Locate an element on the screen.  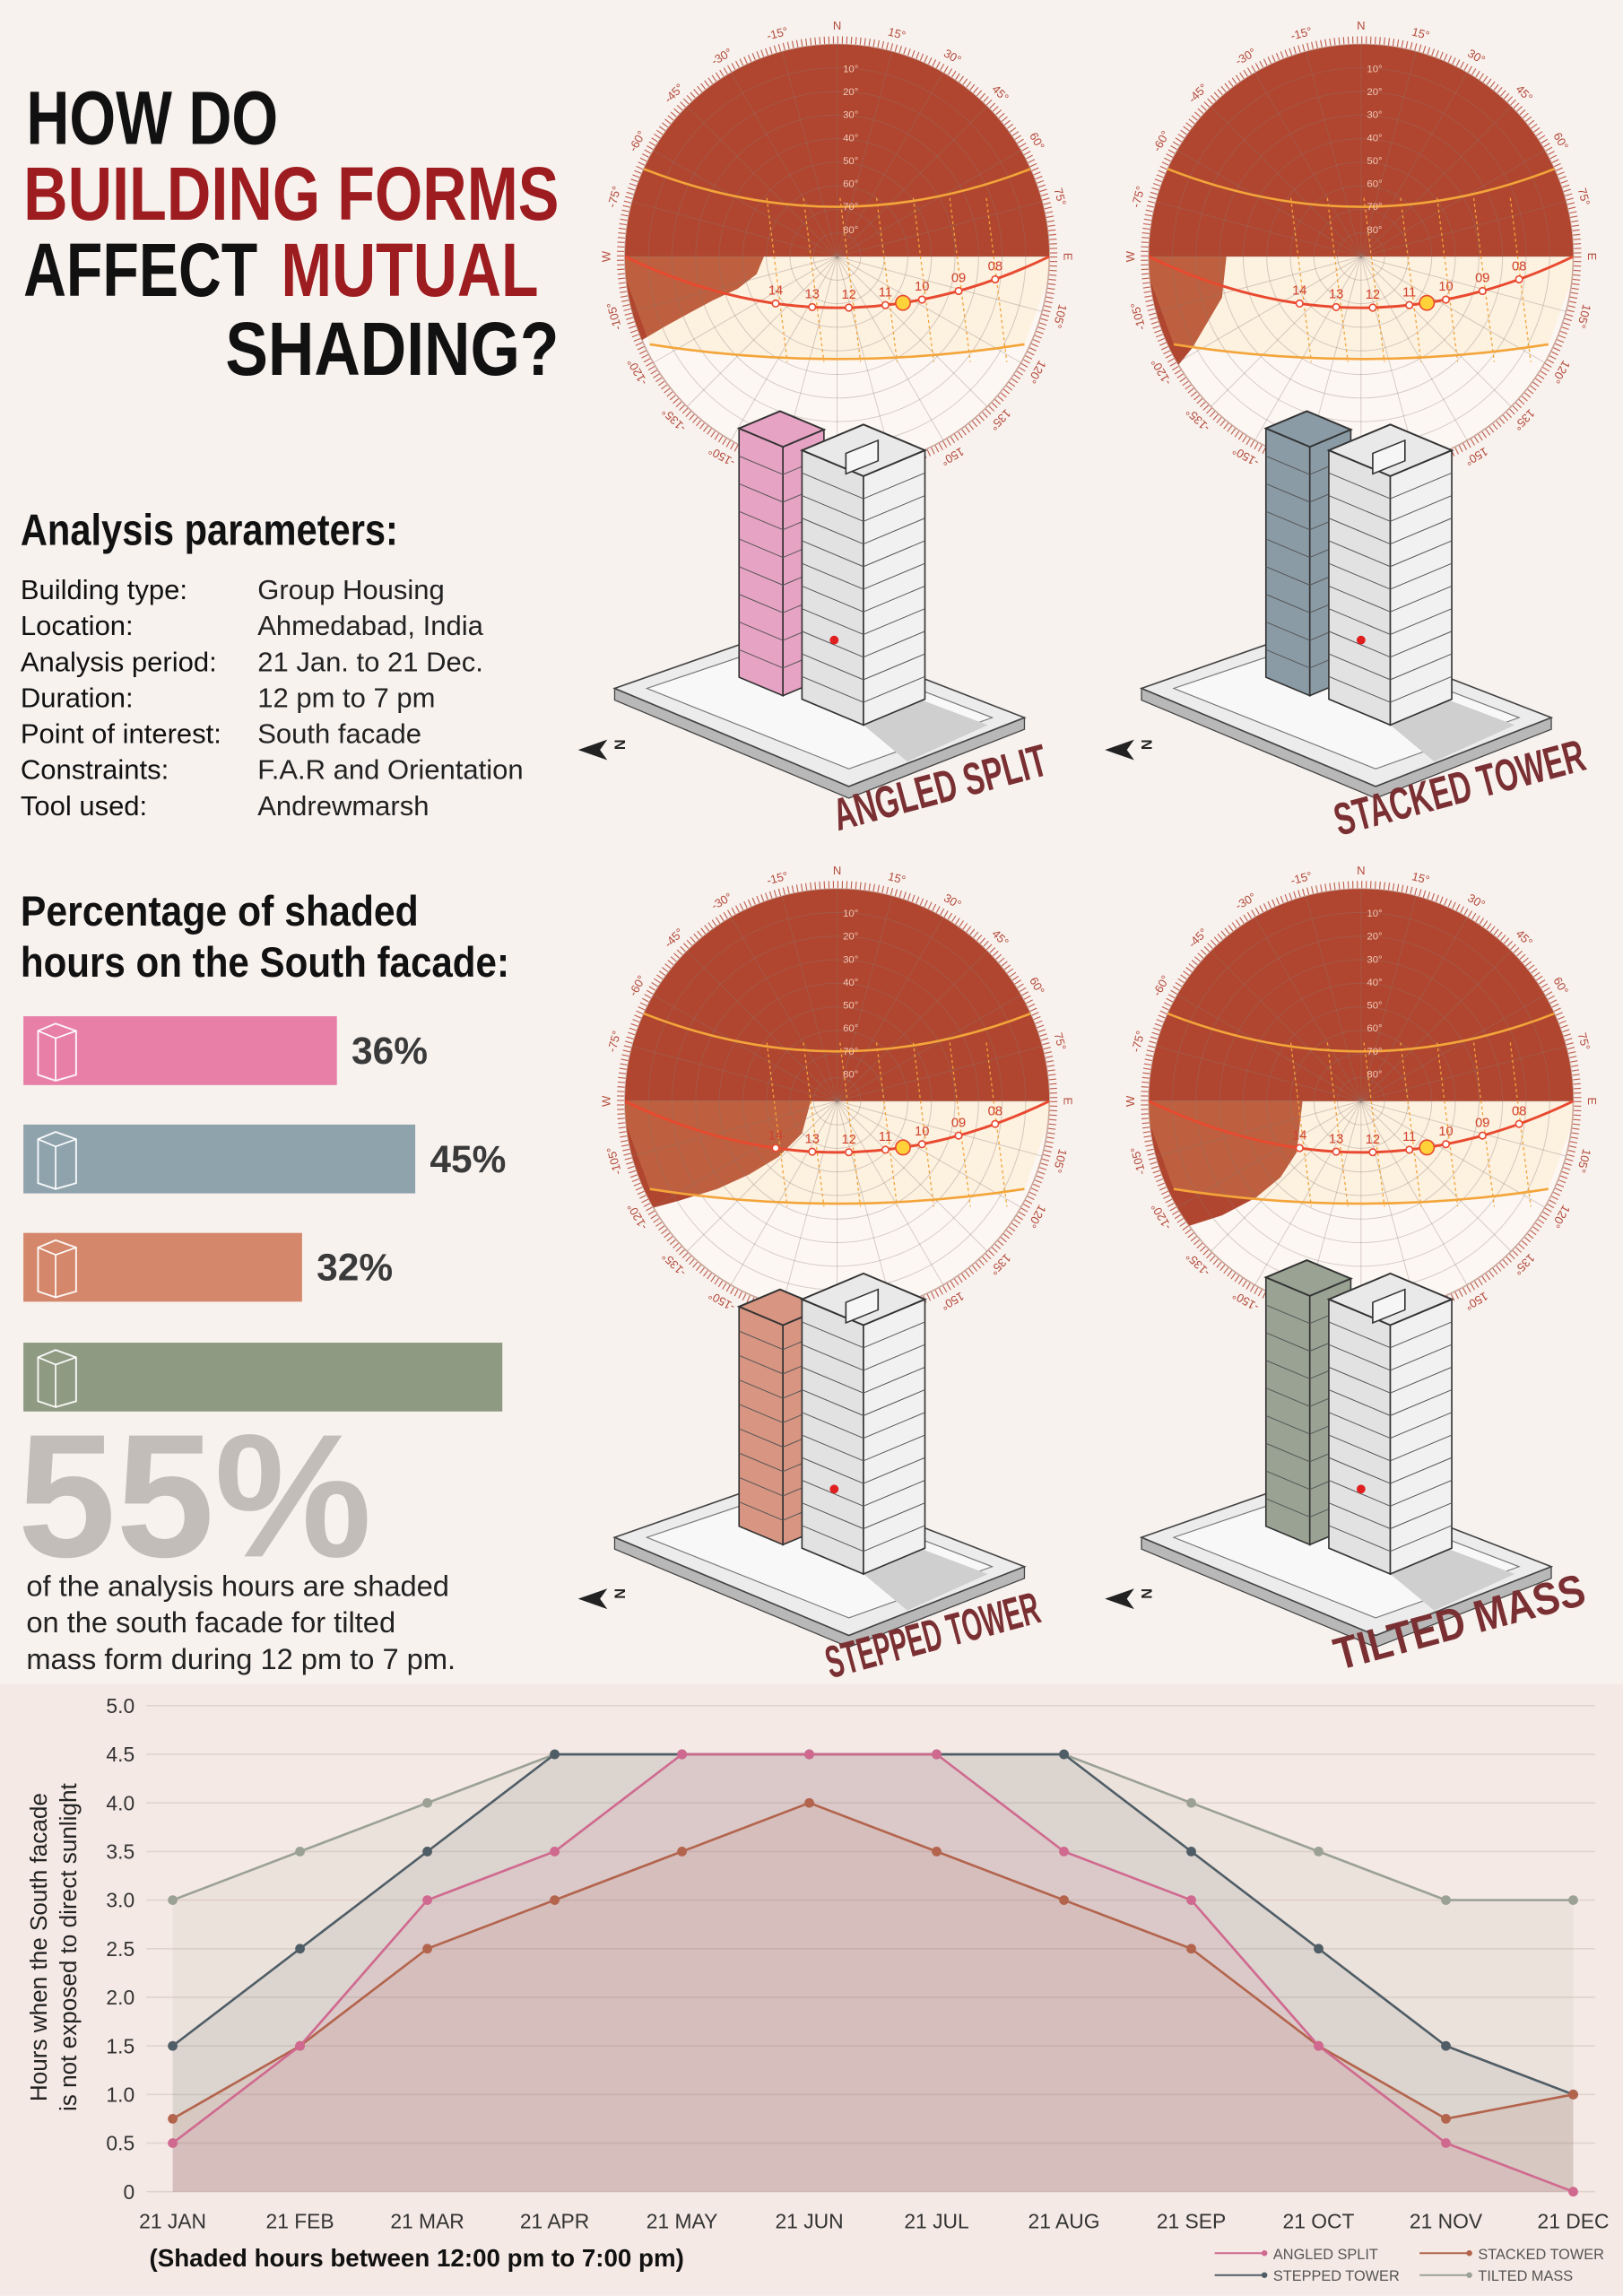
shaded-sky is located at coordinates (1361, 995).